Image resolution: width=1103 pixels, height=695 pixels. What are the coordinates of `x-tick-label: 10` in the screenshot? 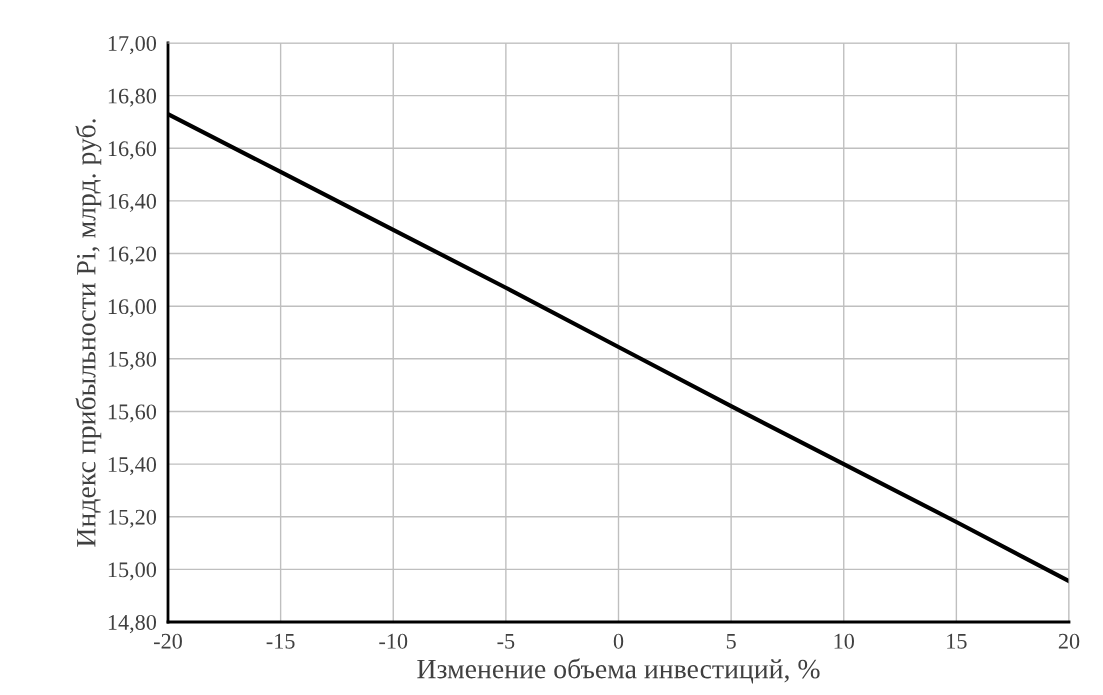 It's located at (844, 641).